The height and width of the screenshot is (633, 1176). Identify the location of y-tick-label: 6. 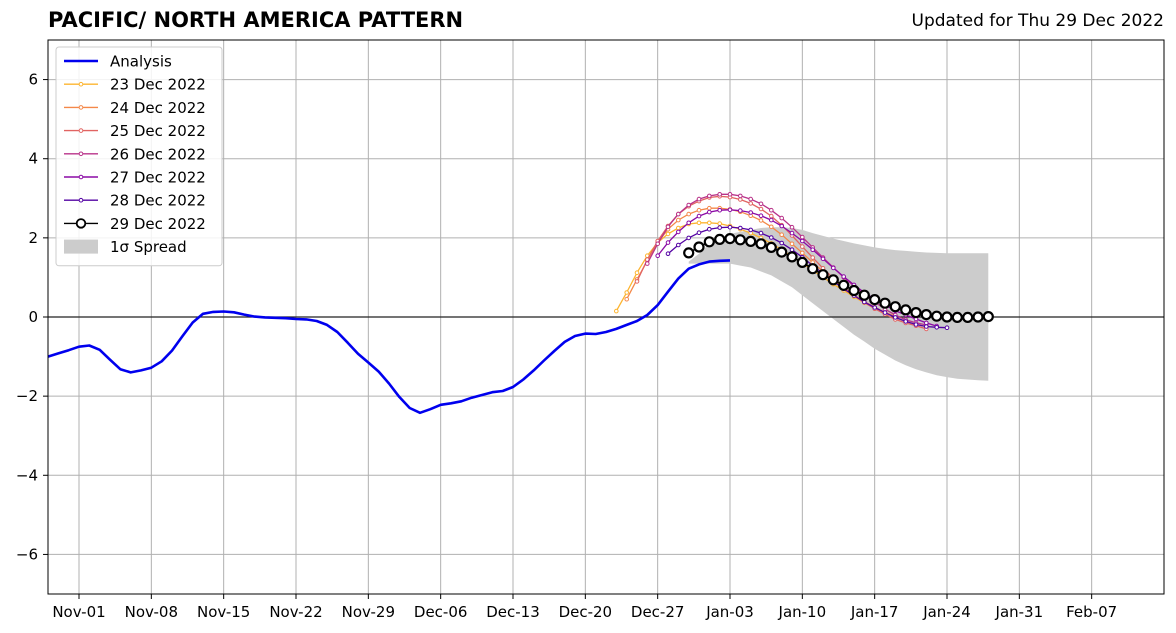
(33, 80).